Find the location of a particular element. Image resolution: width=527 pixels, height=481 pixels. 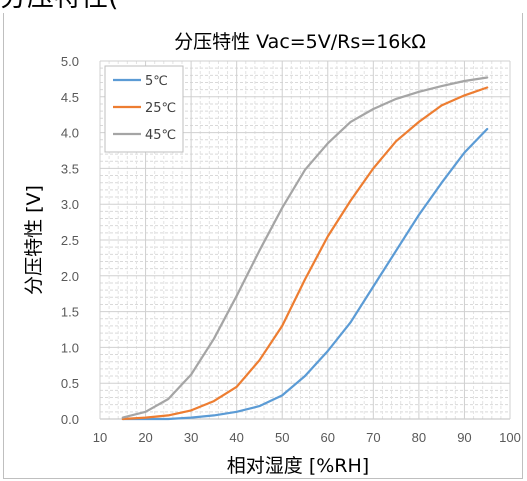

y-tick-label: 3.0 is located at coordinates (70, 204).